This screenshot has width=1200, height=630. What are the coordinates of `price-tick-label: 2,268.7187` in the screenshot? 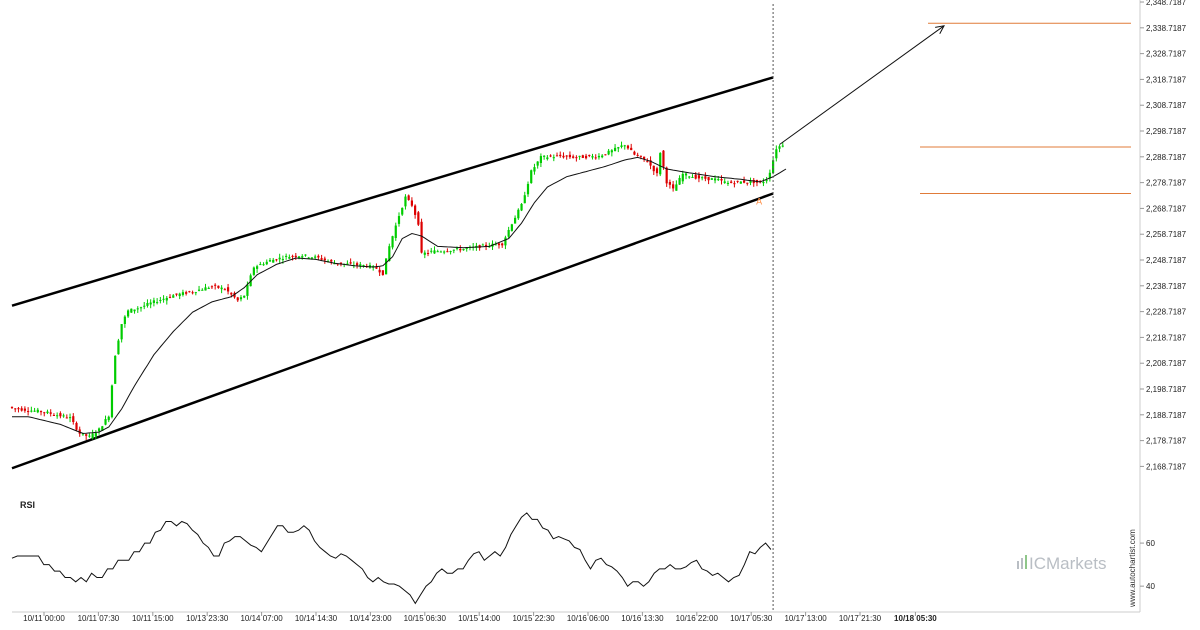 It's located at (1166, 208).